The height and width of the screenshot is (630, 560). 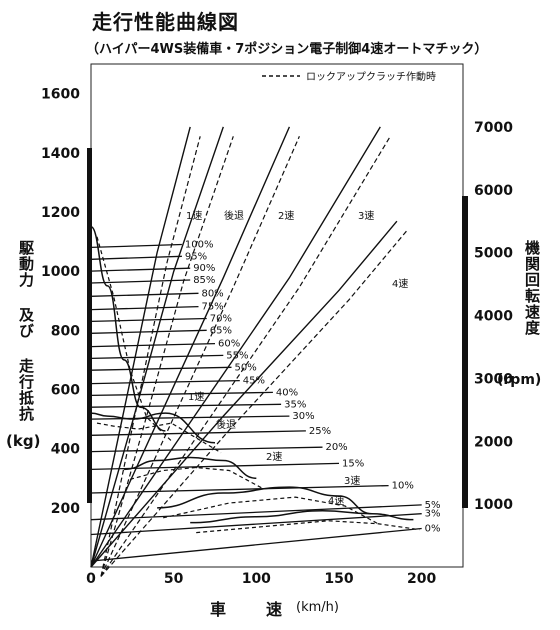 What do you see at coordinates (274, 457) in the screenshot?
I see `gear-label-7: 2速` at bounding box center [274, 457].